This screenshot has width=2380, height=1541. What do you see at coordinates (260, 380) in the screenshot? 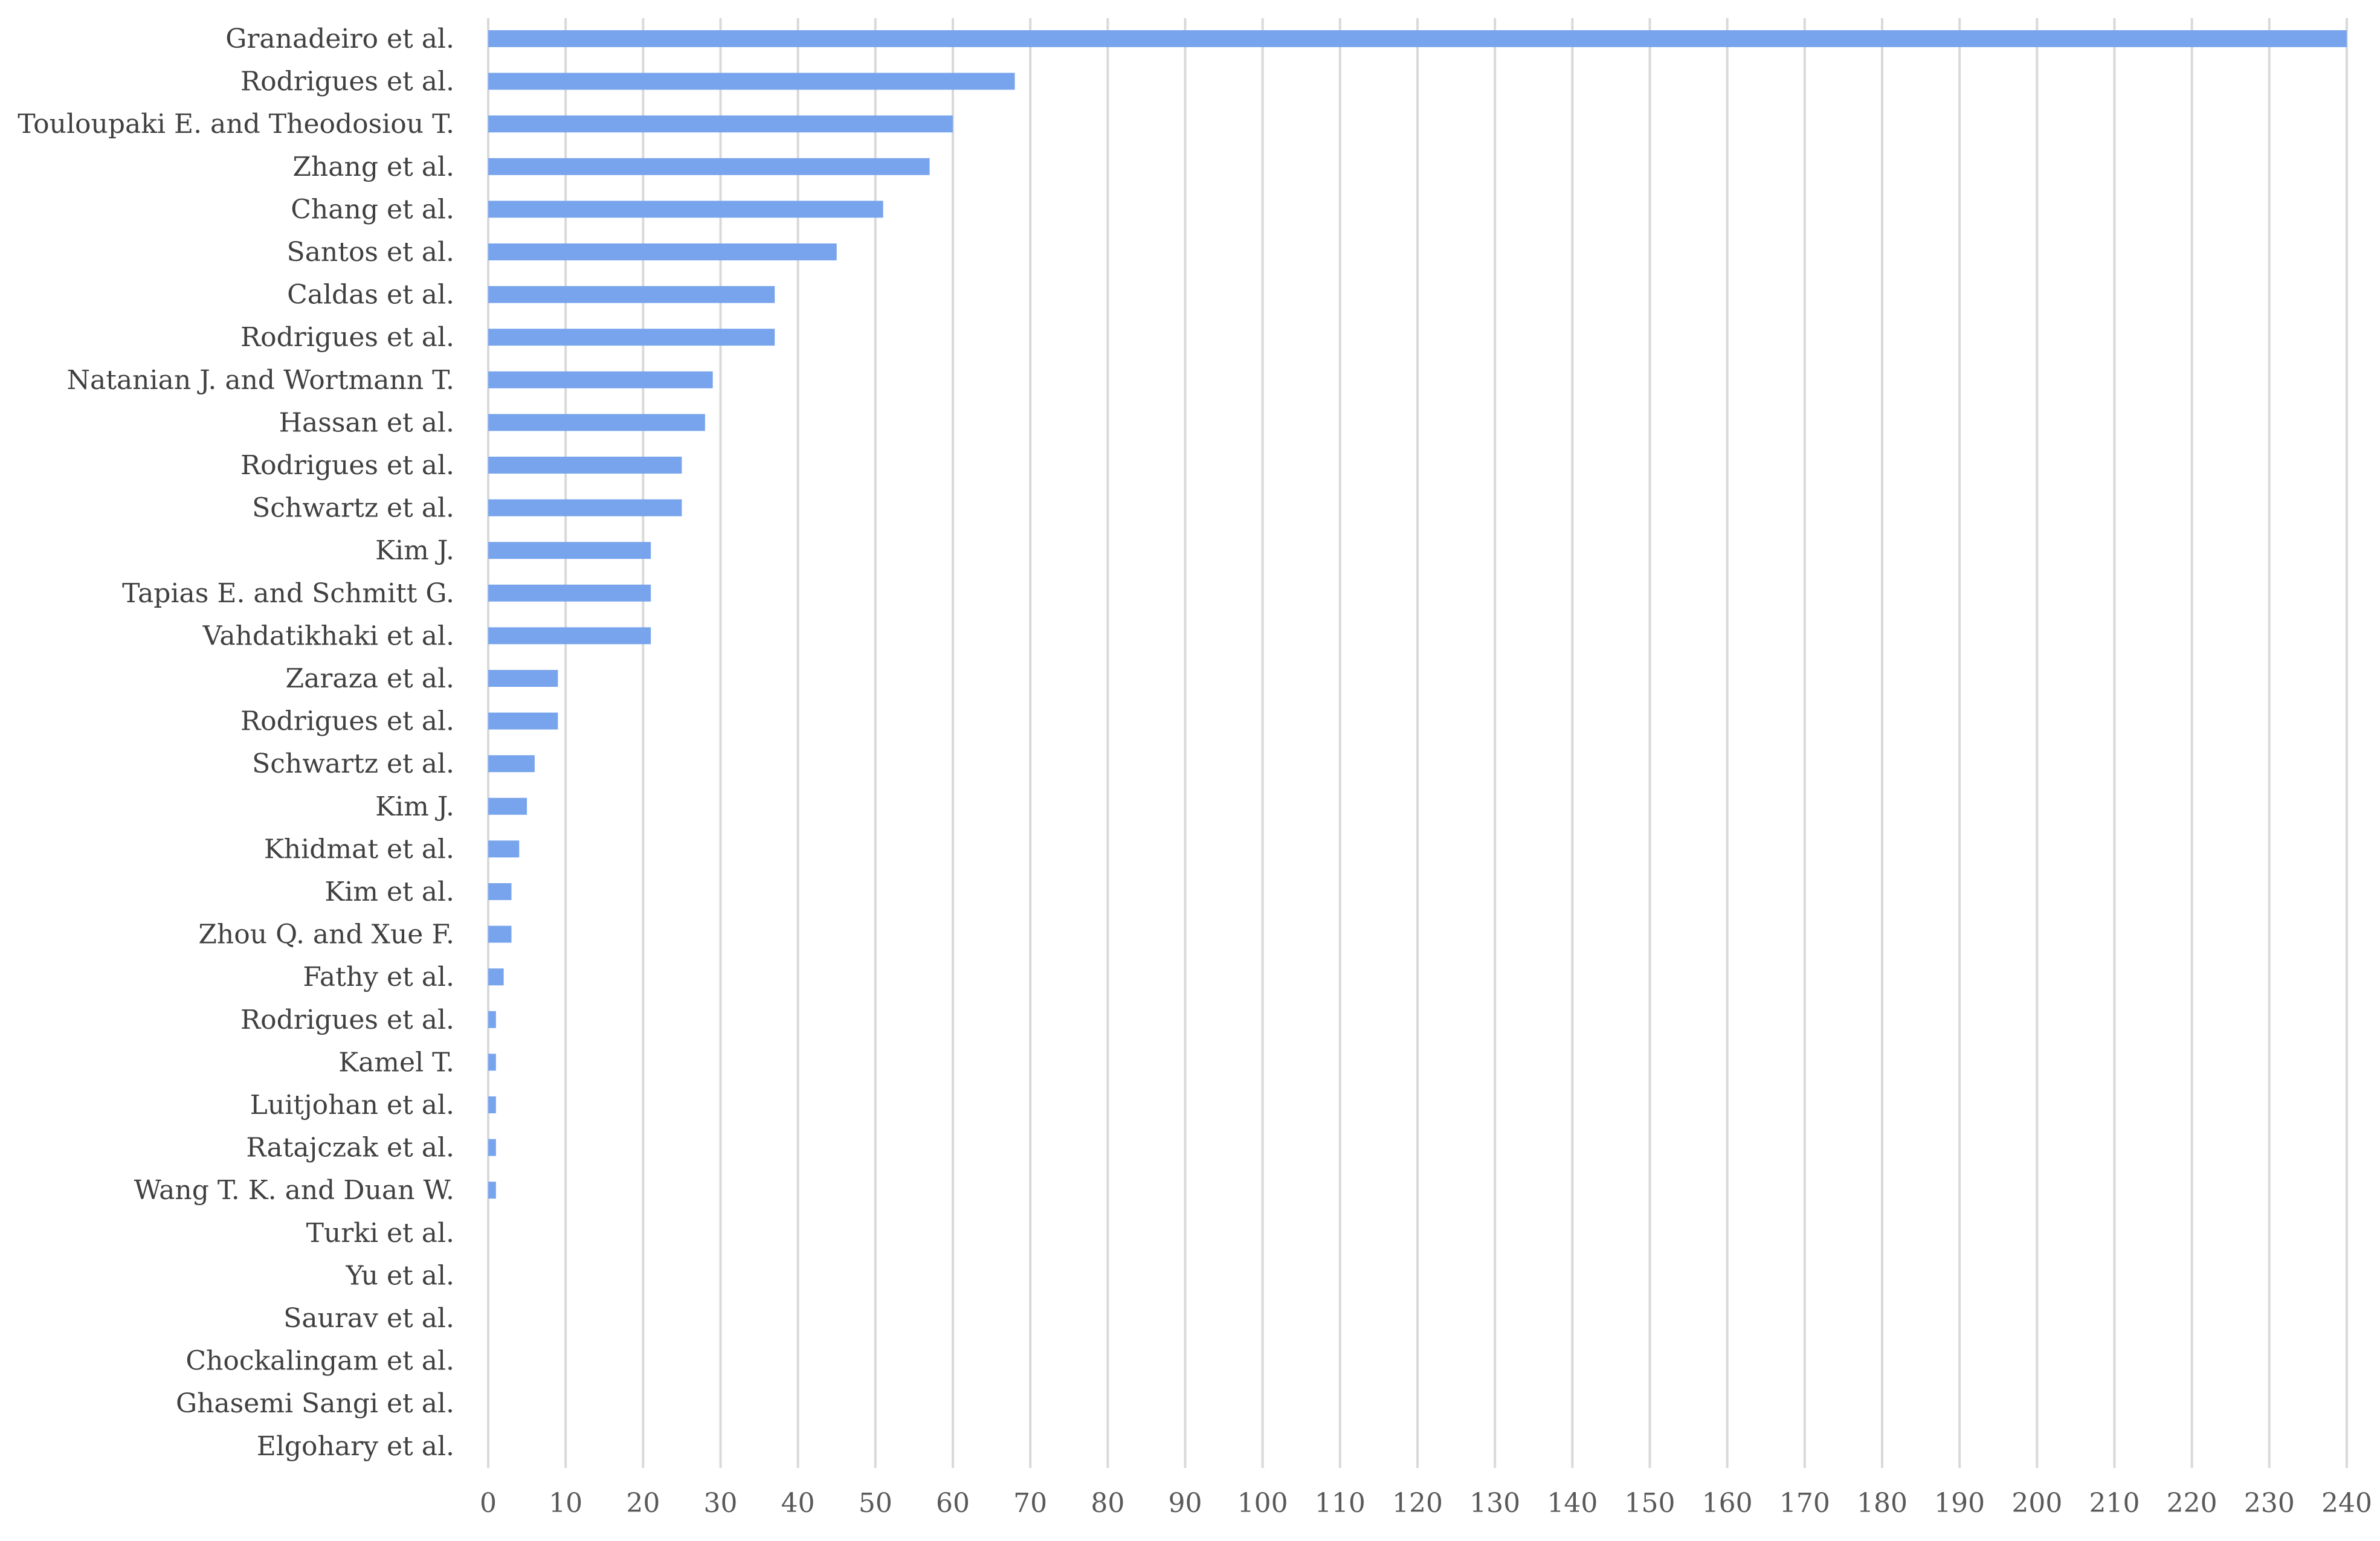
I see `category-label: Natanian J. and Wortmann T.` at bounding box center [260, 380].